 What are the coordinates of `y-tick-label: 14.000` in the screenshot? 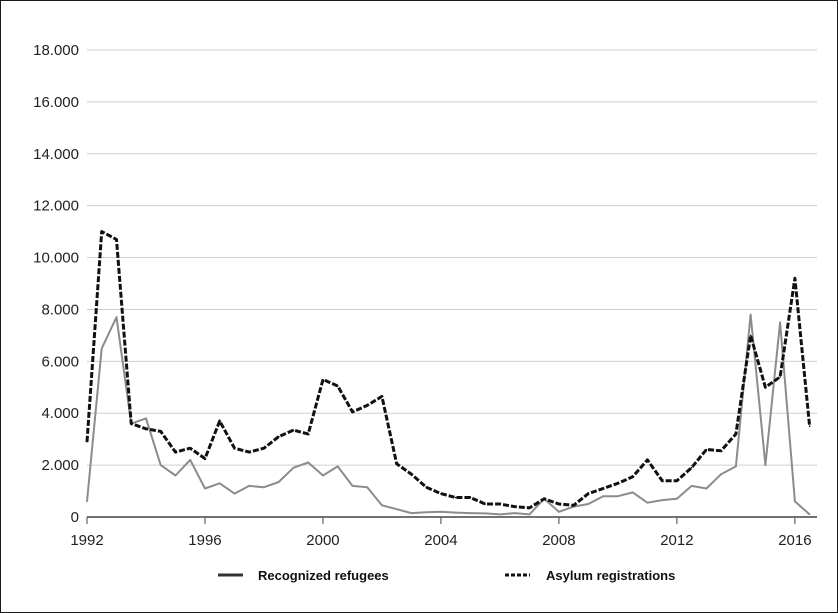 It's located at (56, 154).